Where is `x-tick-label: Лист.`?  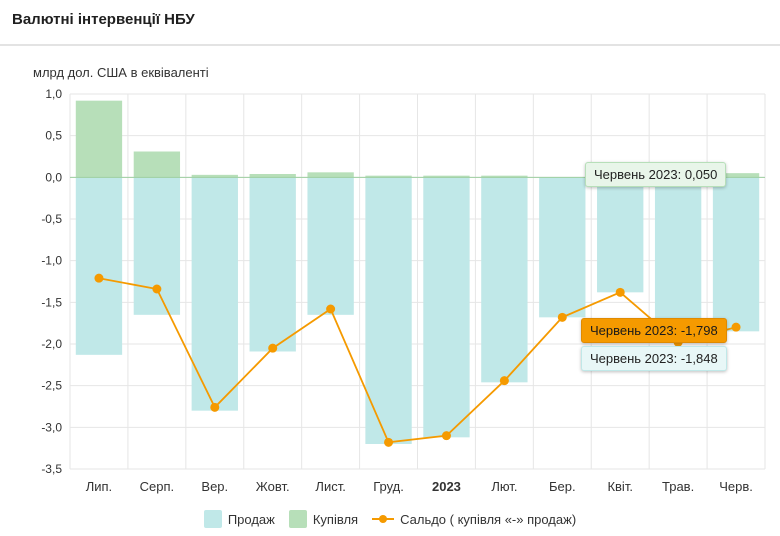
x-tick-label: Лист. is located at coordinates (330, 486).